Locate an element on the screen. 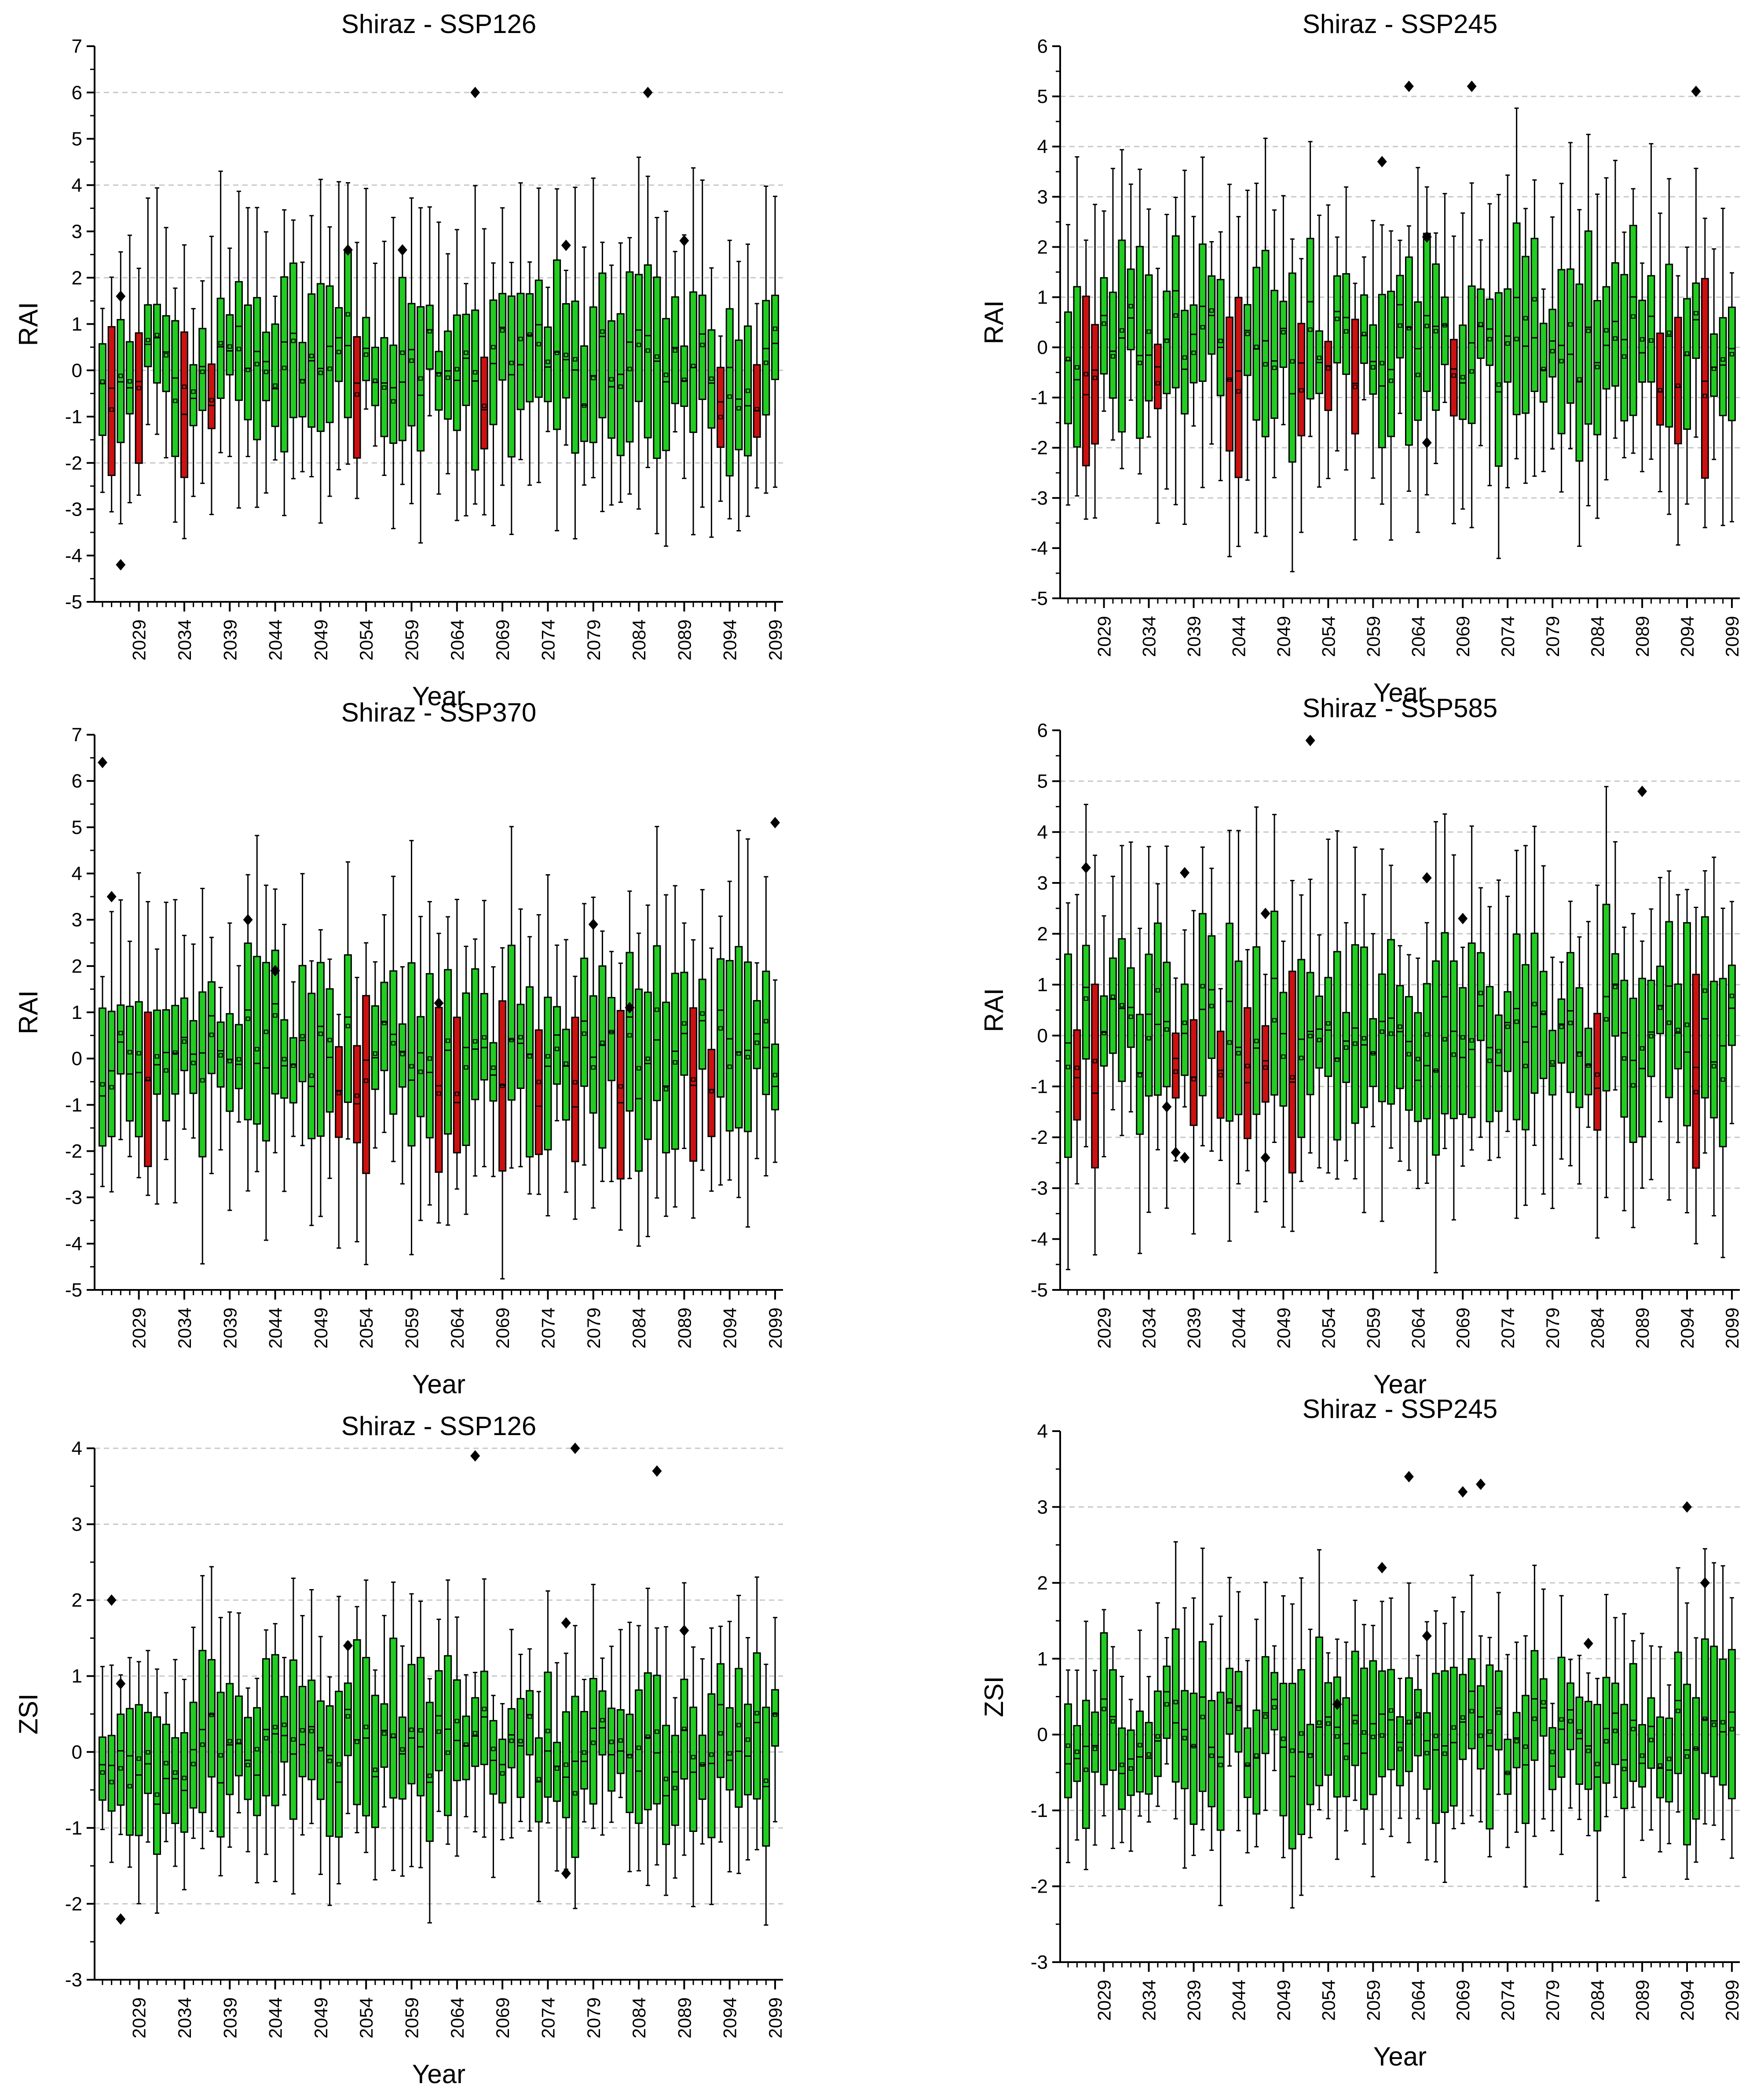 This screenshot has width=1764, height=2095. x-tick-label: 2059 is located at coordinates (1373, 2000).